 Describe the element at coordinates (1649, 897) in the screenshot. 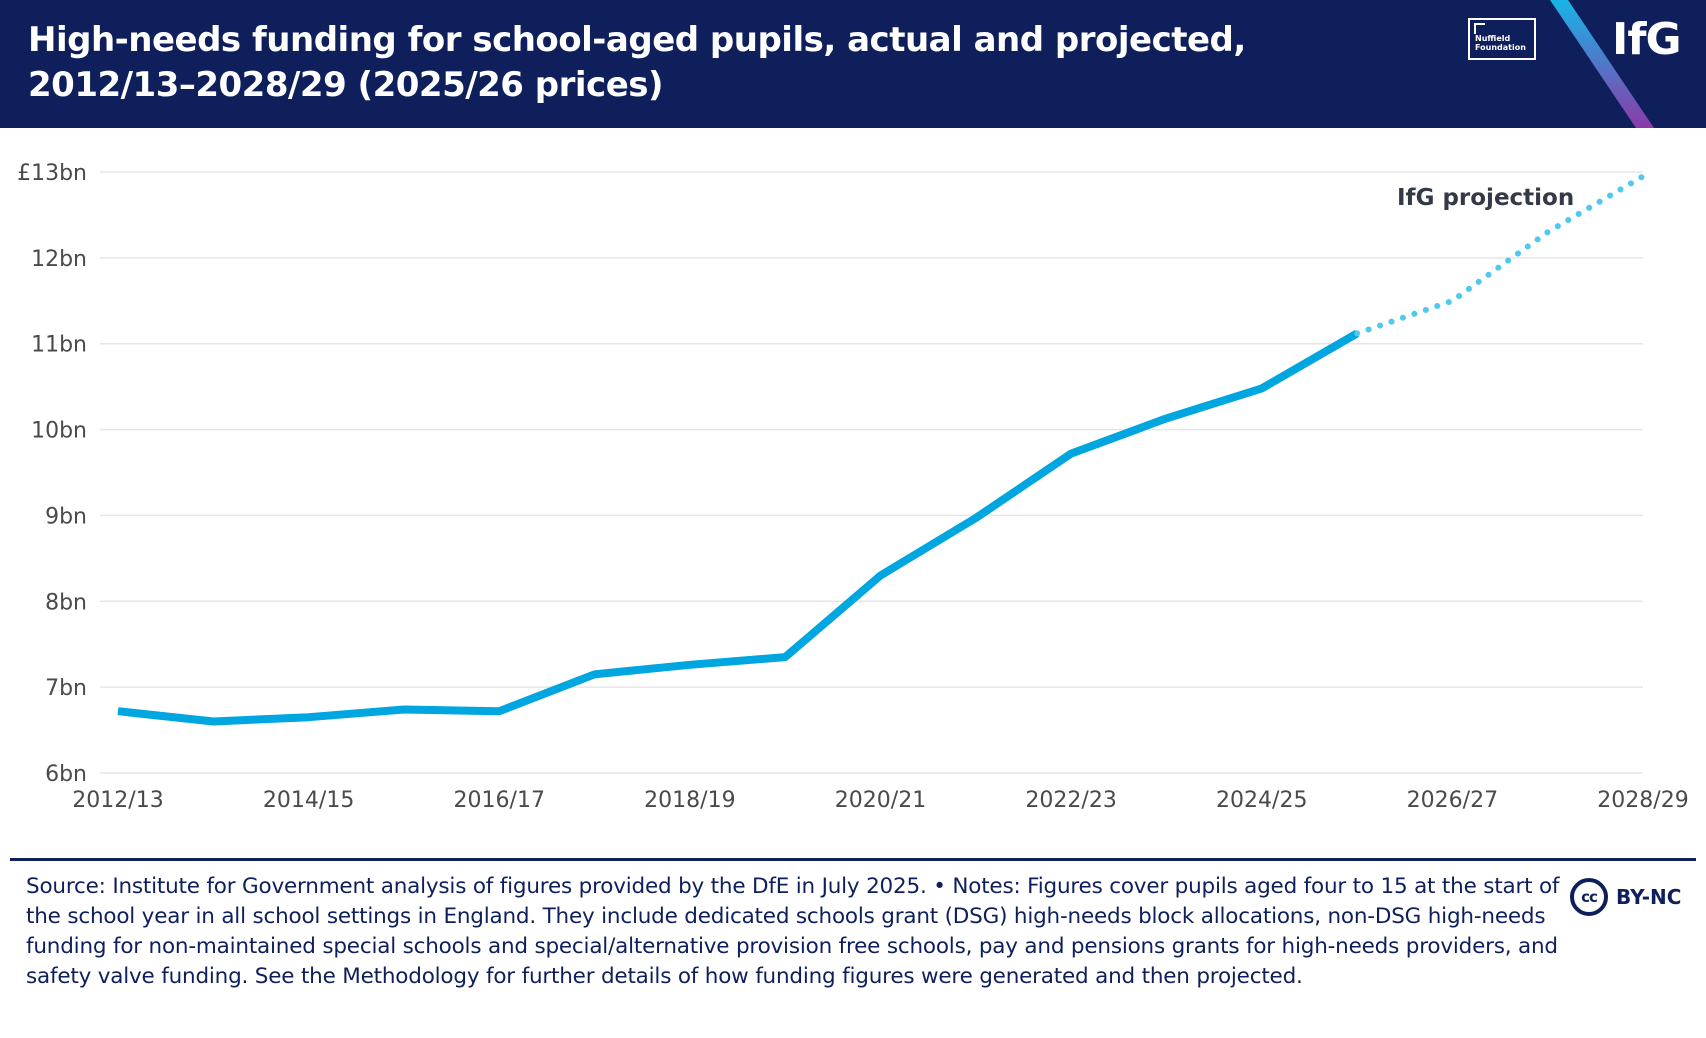

I see `license-text: BY-NC` at that location.